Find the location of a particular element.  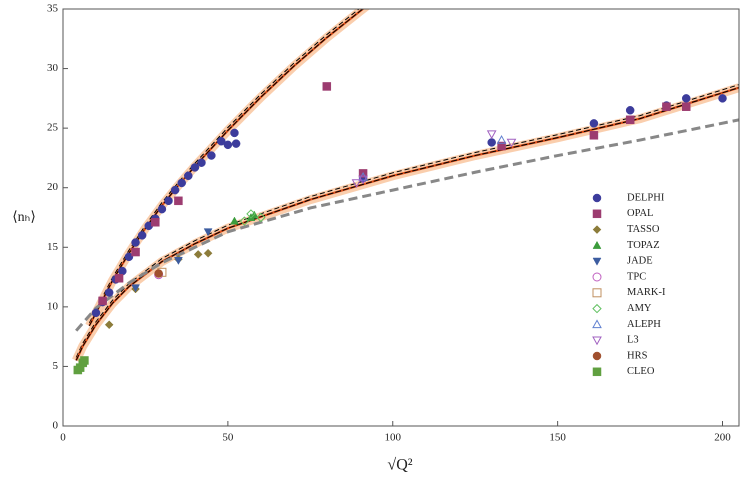

legend-label: AMY is located at coordinates (639, 308).